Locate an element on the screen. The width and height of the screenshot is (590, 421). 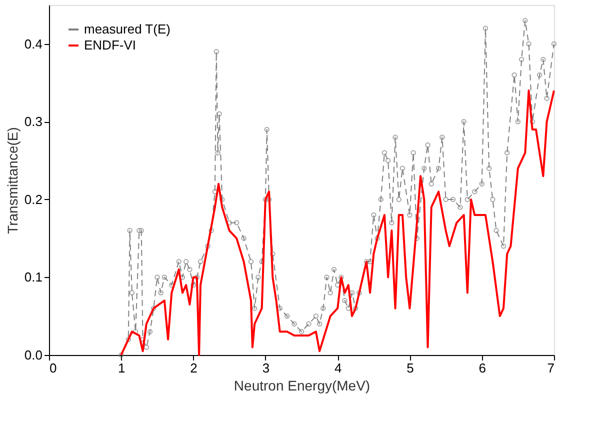
legend-label: ENDF-VI is located at coordinates (110, 45).